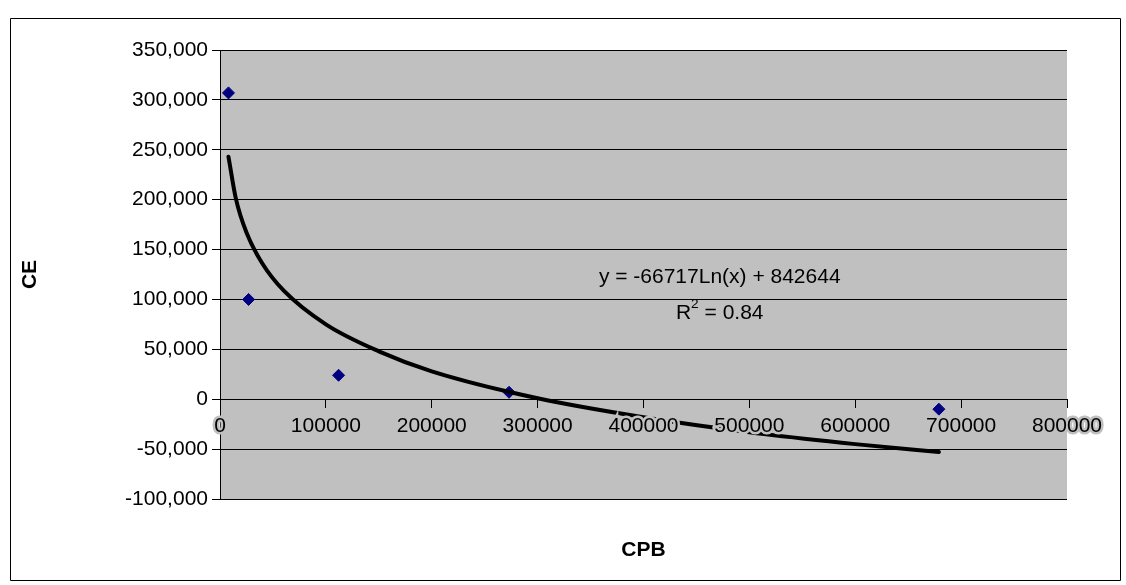 Image resolution: width=1126 pixels, height=585 pixels. I want to click on y-tick-label: 150,000, so click(170, 248).